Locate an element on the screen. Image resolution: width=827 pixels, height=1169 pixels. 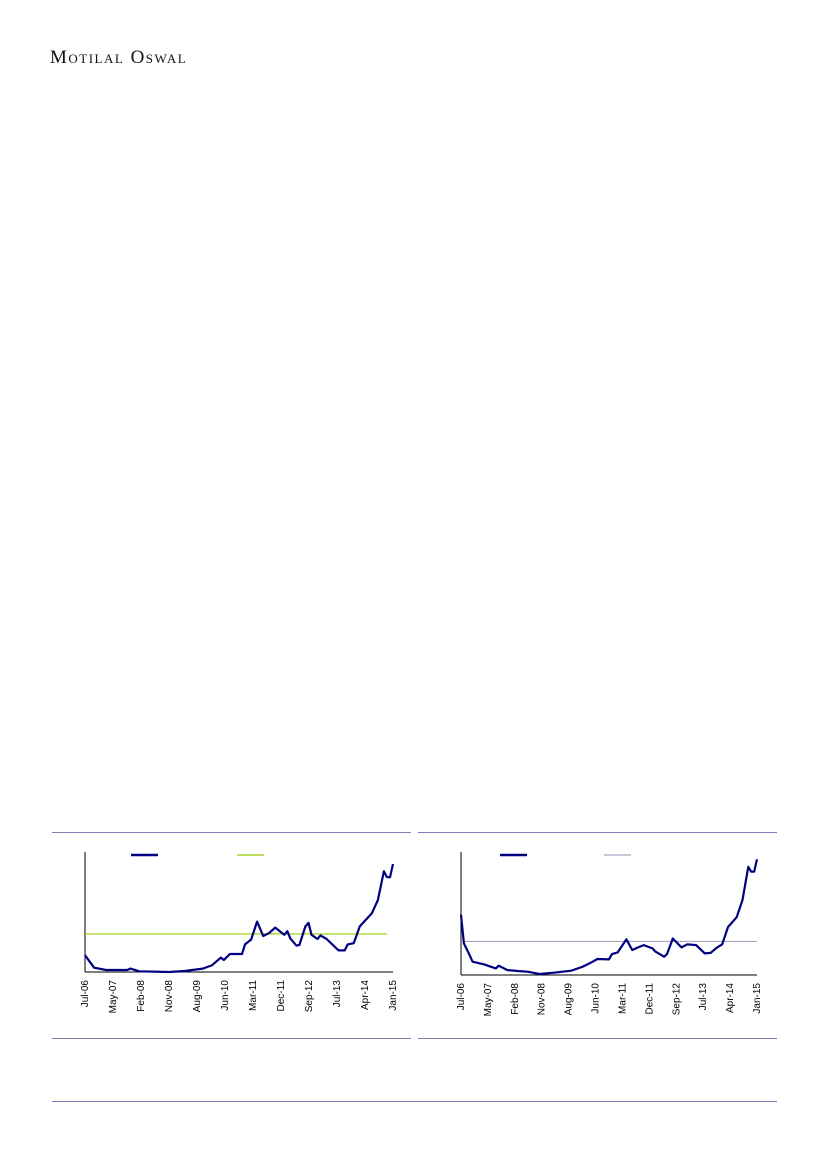
chart2-bottom-rule is located at coordinates (597, 1038).